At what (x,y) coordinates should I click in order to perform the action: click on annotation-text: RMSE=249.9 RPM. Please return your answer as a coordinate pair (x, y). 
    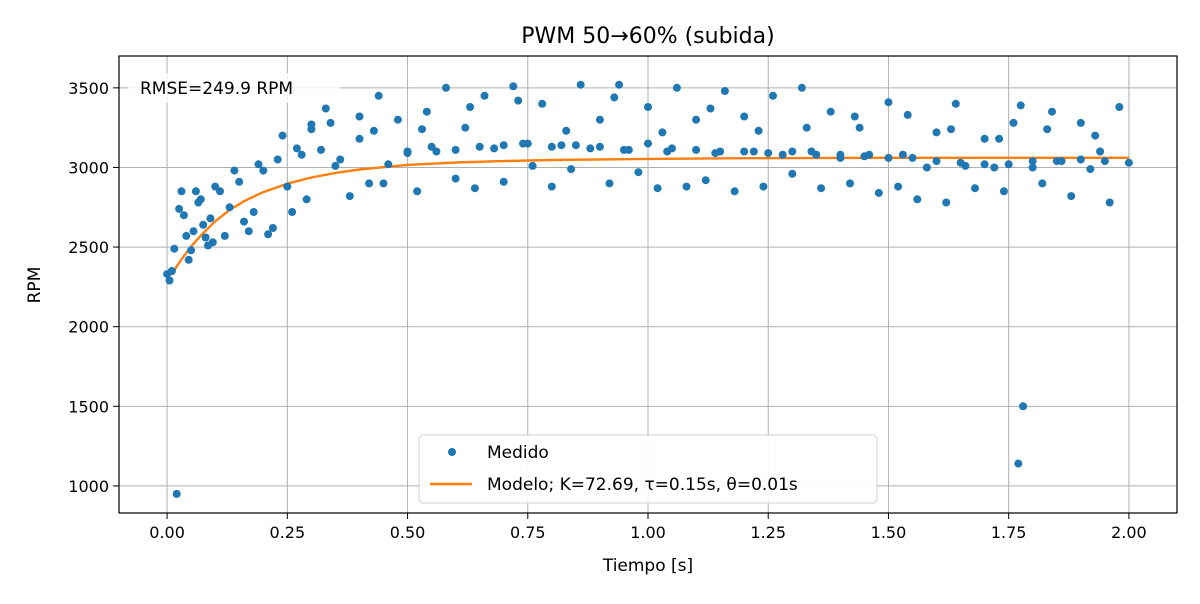
    Looking at the image, I should click on (216, 89).